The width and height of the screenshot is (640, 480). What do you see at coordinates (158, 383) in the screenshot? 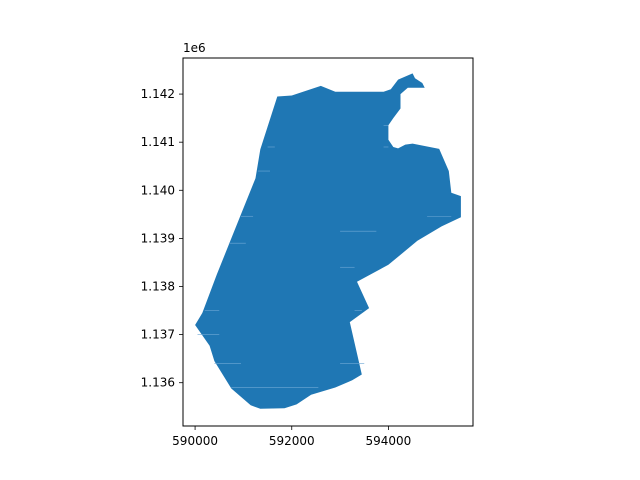
I see `y-tick-label: 1.136` at bounding box center [158, 383].